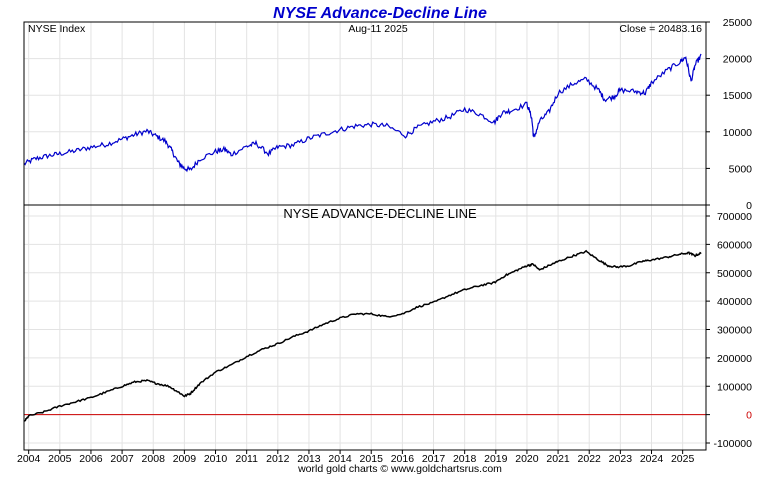 The image size is (760, 480). What do you see at coordinates (122, 459) in the screenshot?
I see `x-tick-label: 2007` at bounding box center [122, 459].